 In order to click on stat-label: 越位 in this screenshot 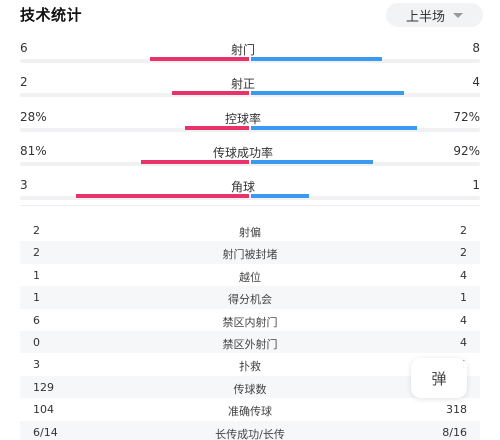, I will do `click(250, 277)`.